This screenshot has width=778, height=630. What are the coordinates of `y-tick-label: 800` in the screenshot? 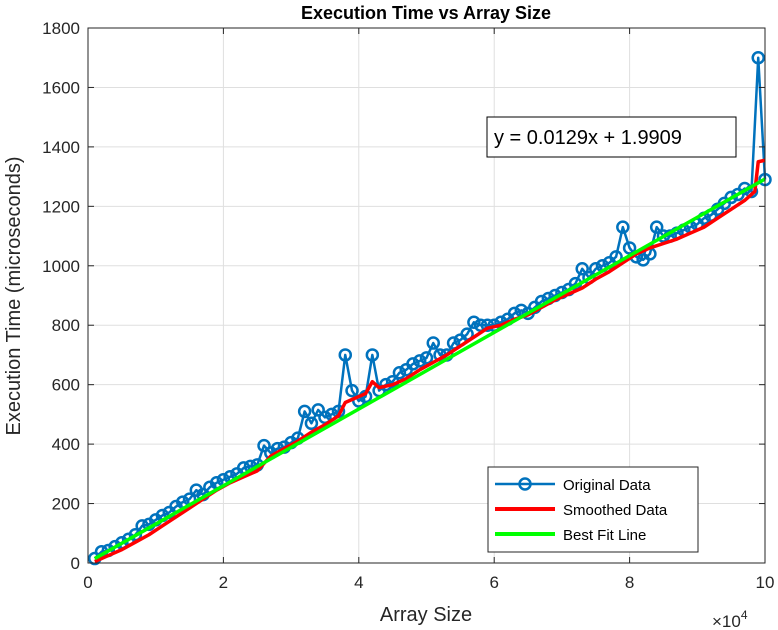 It's located at (66, 325).